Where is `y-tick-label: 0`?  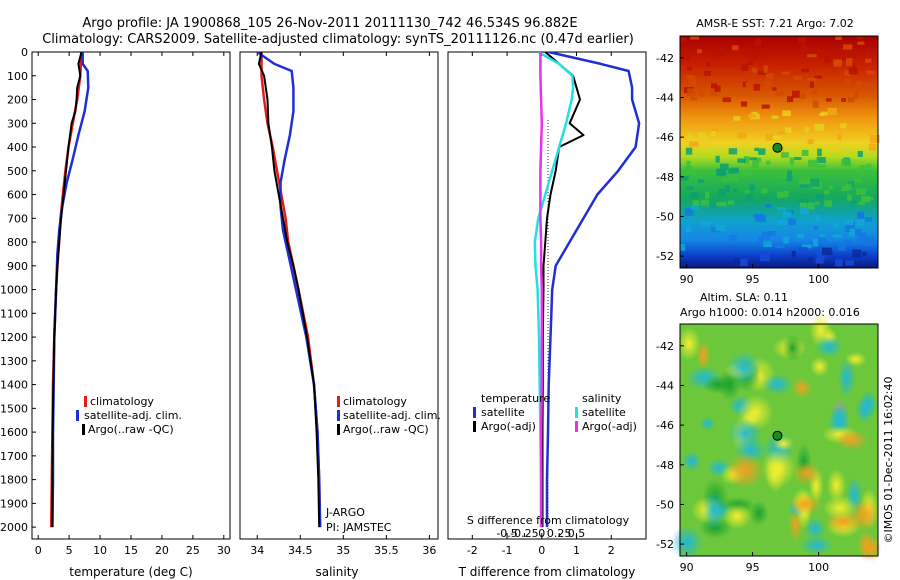
y-tick-label: 0 is located at coordinates (24, 52).